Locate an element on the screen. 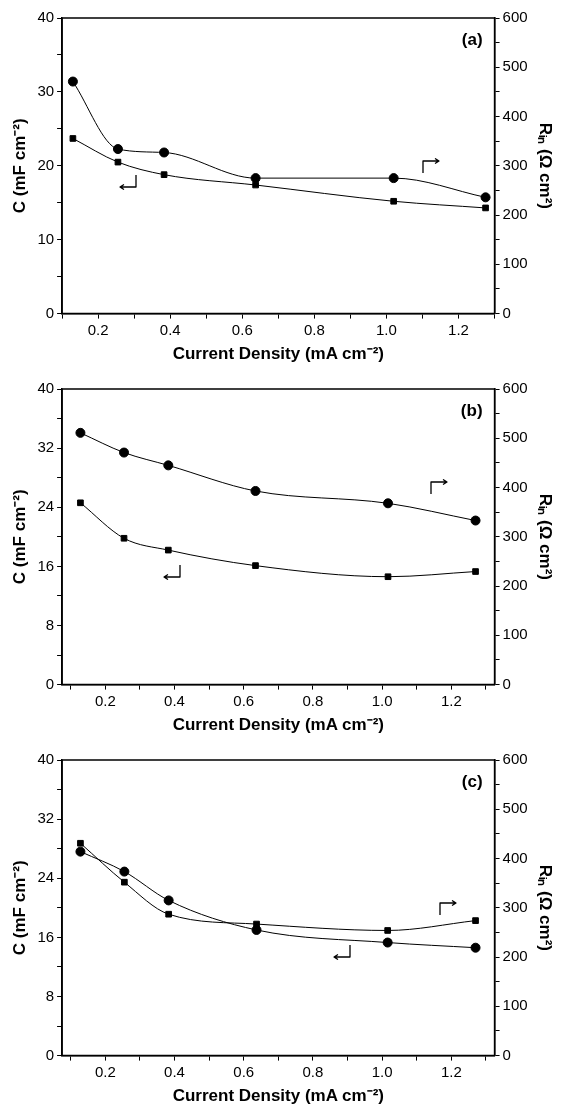  annotation: (c) is located at coordinates (472, 782).